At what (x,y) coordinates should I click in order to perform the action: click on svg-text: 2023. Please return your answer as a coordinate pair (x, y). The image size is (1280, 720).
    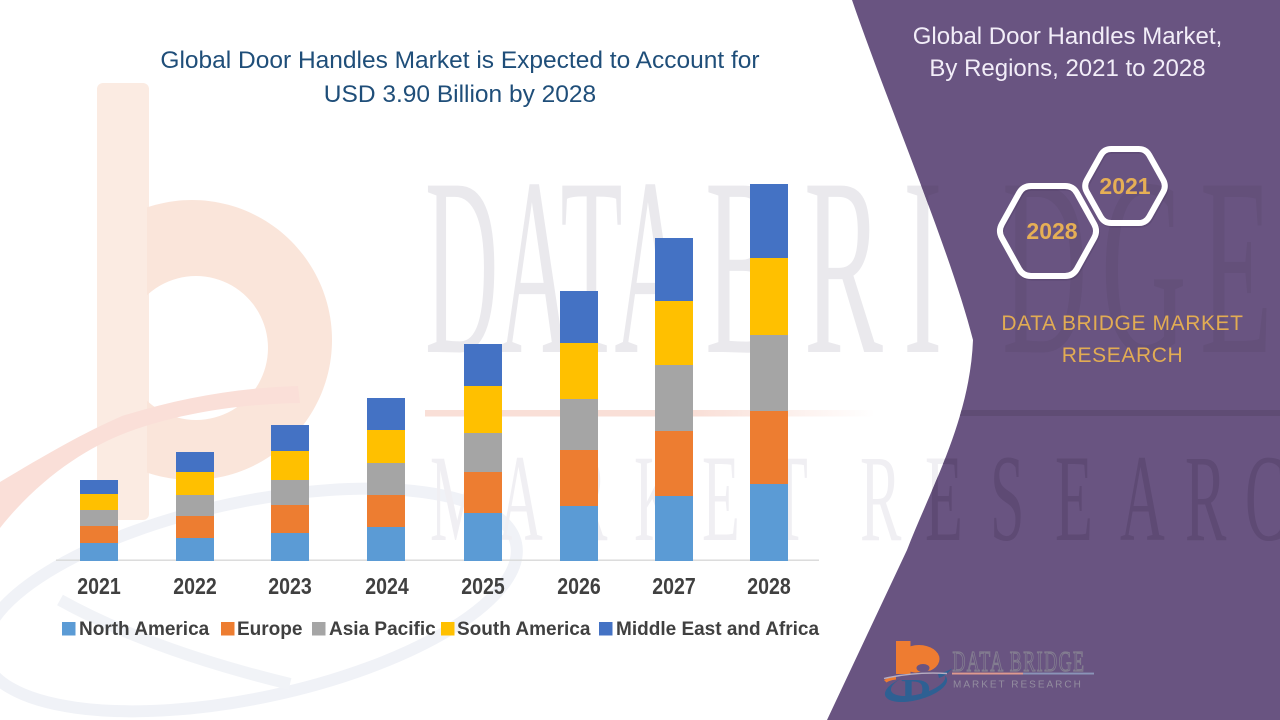
    Looking at the image, I should click on (290, 587).